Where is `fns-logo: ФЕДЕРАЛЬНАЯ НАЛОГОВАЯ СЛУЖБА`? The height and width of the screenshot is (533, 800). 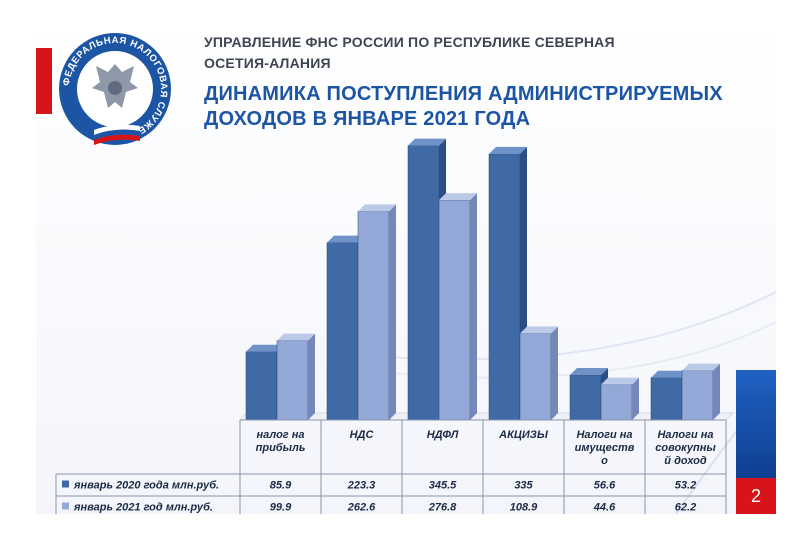 fns-logo: ФЕДЕРАЛЬНАЯ НАЛОГОВАЯ СЛУЖБА is located at coordinates (115, 89).